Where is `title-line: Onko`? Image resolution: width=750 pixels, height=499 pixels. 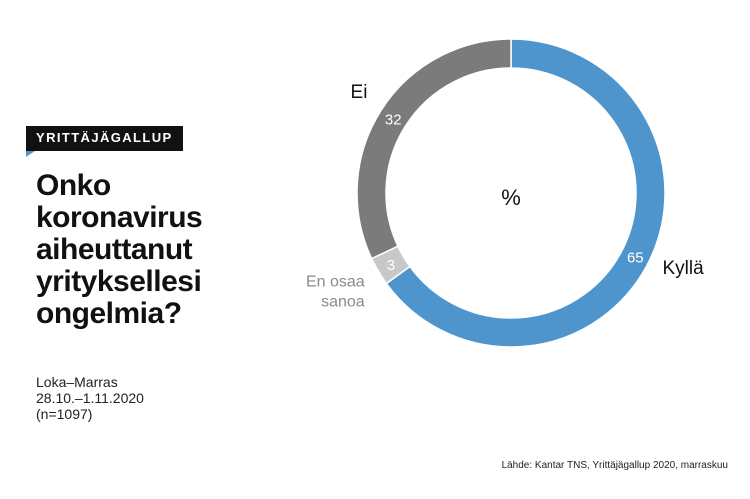
title-line: Onko is located at coordinates (73, 185).